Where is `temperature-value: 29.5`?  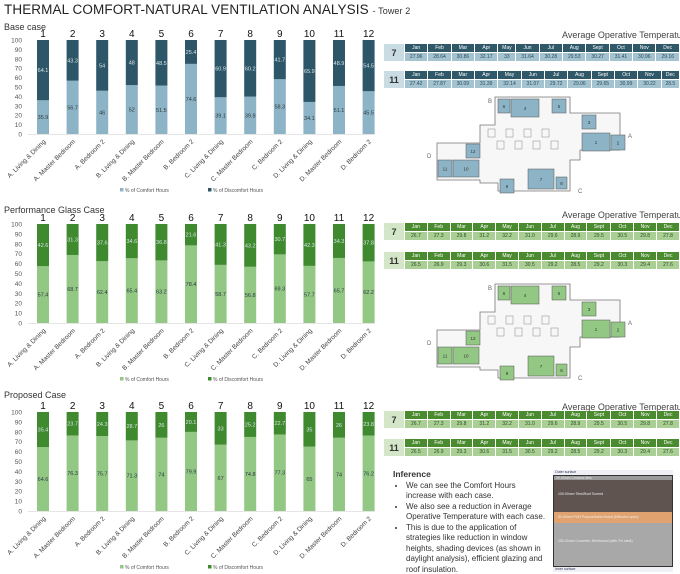 temperature-value: 29.5 is located at coordinates (599, 424).